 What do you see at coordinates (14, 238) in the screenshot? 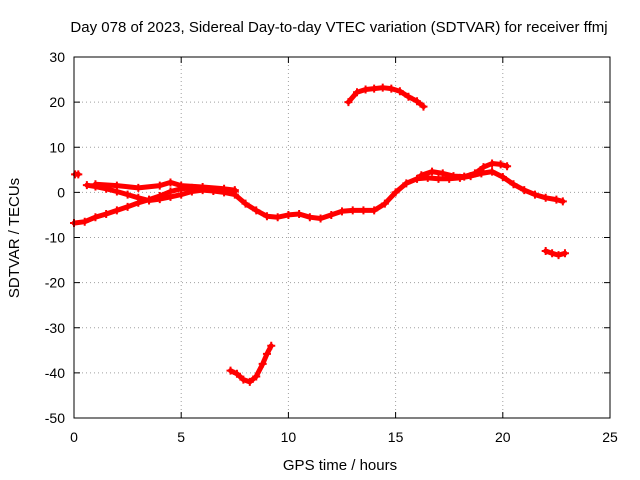
I see `y-axis-label: SDTVAR / TECUs` at bounding box center [14, 238].